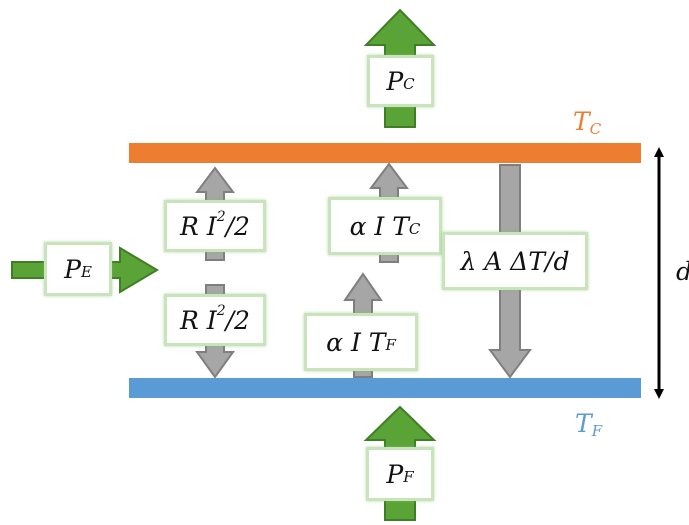 The width and height of the screenshot is (689, 525). I want to click on hot-plate, so click(385, 153).